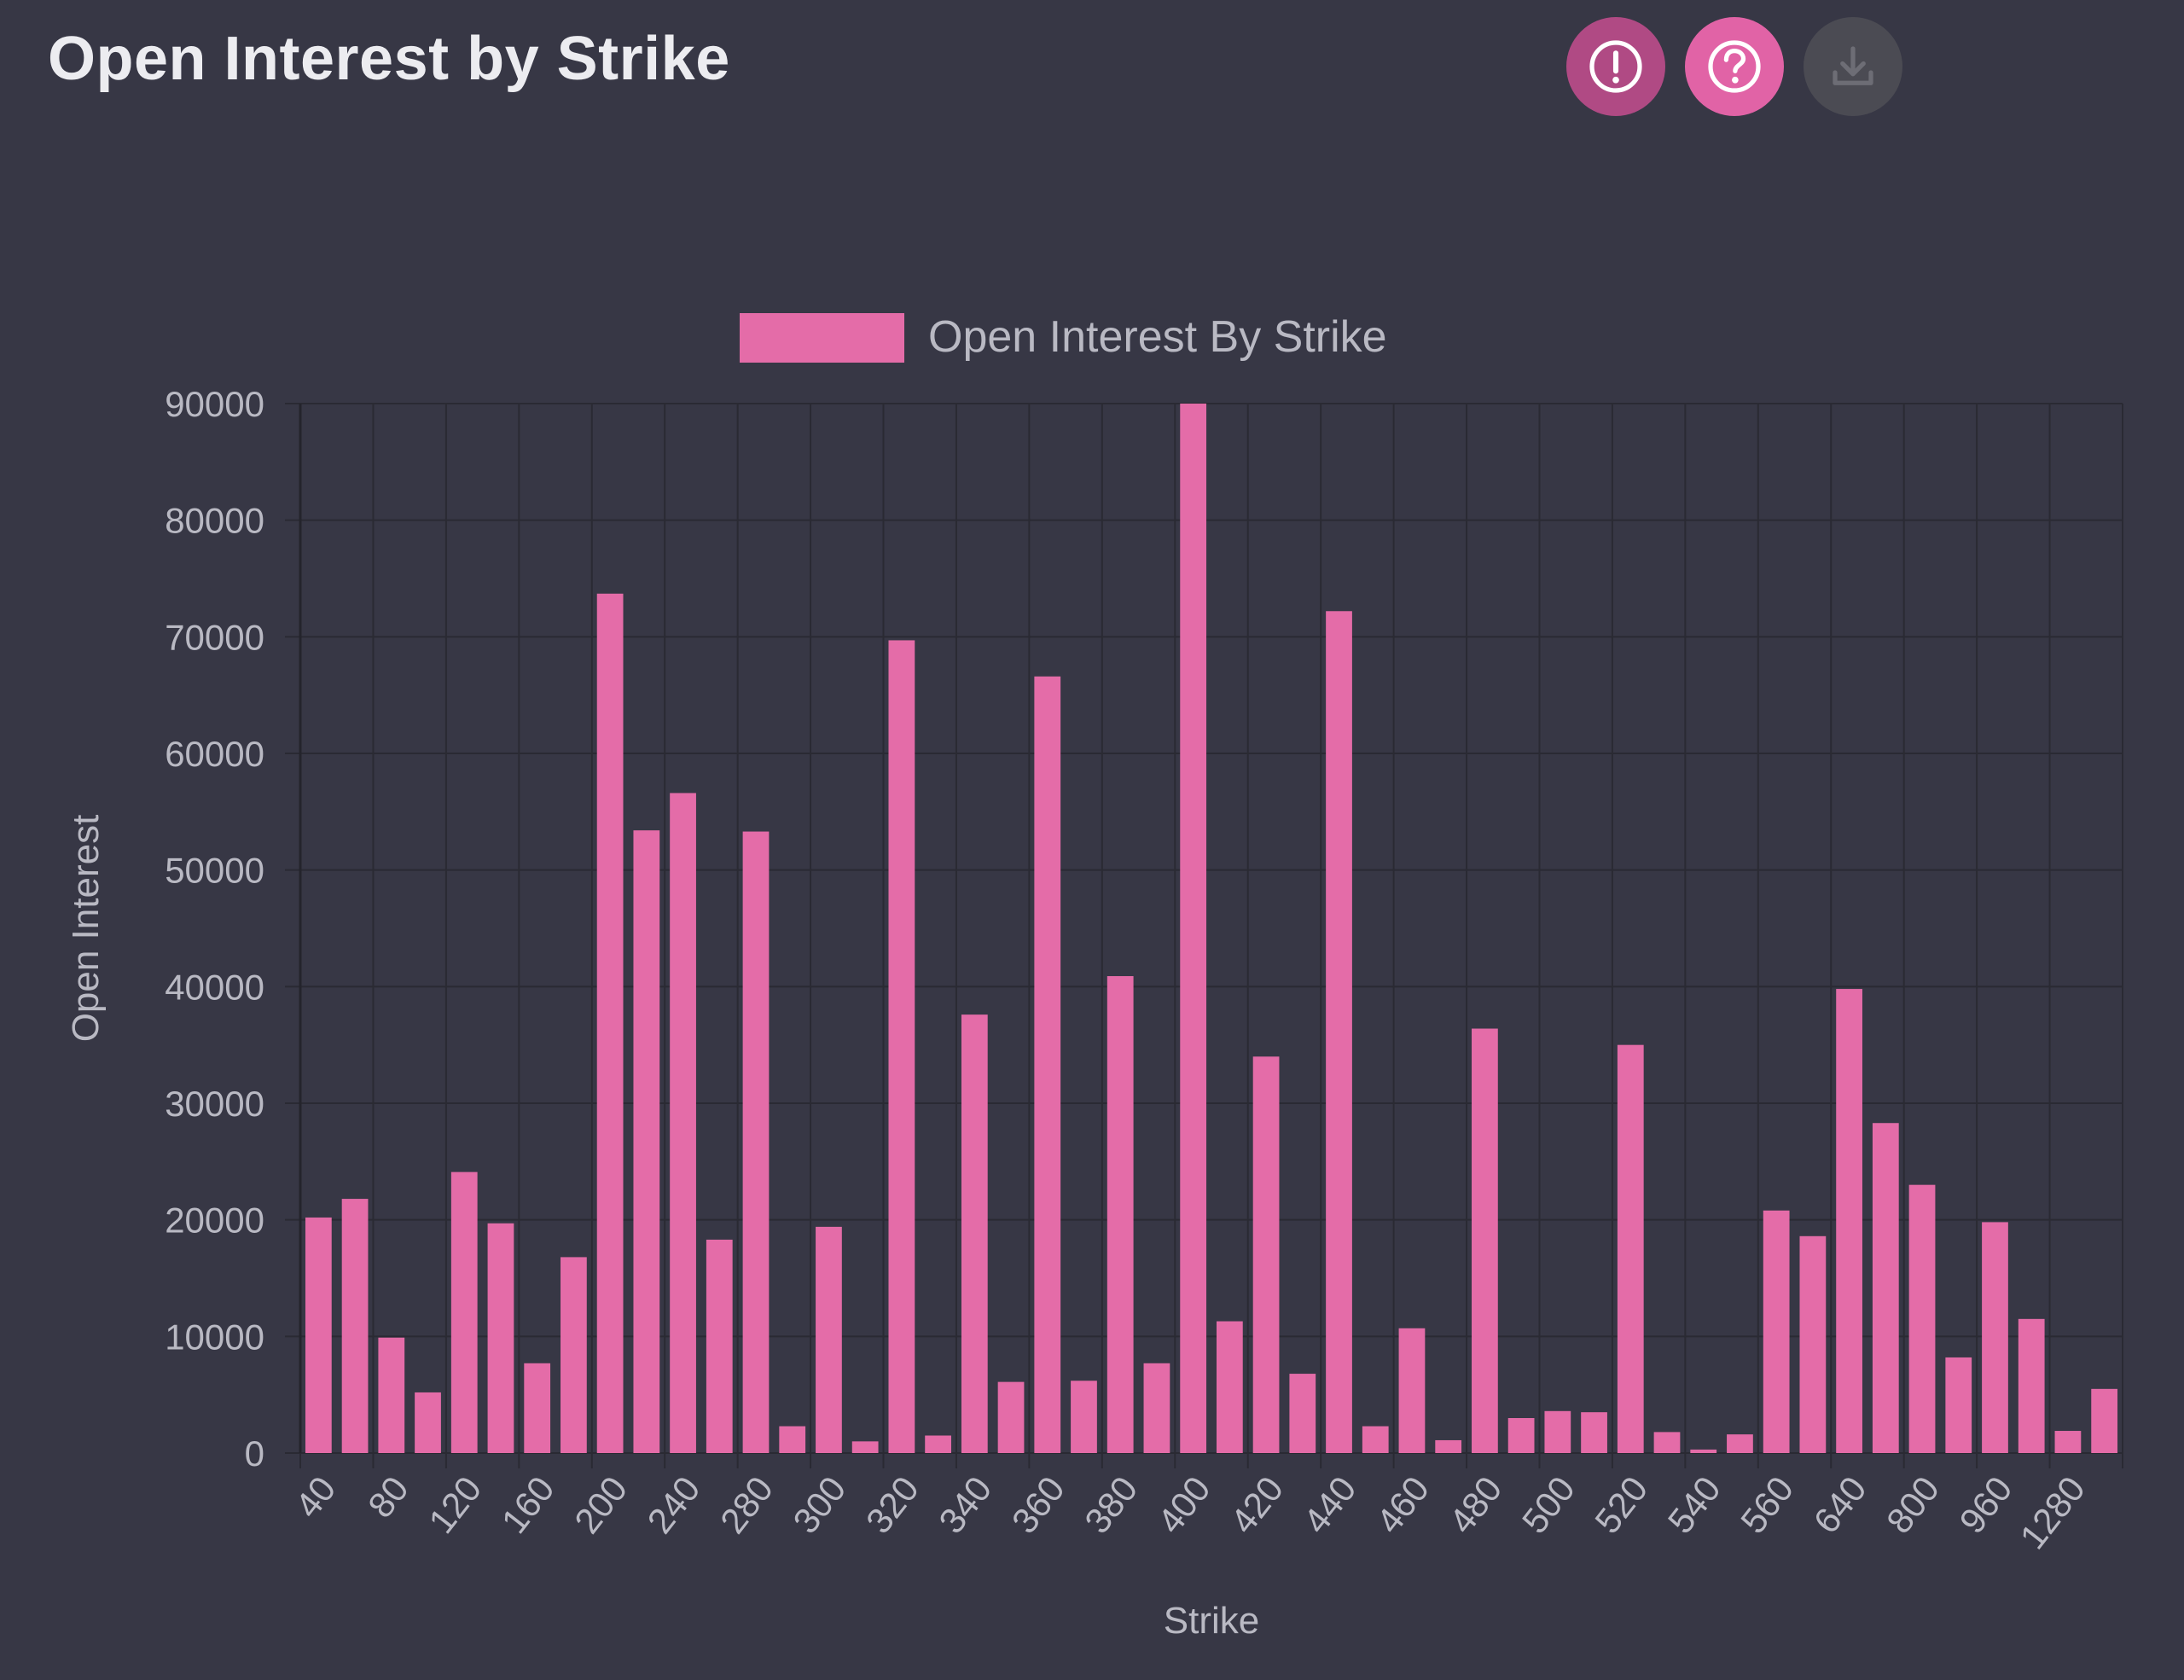  I want to click on download-icon, so click(1853, 65).